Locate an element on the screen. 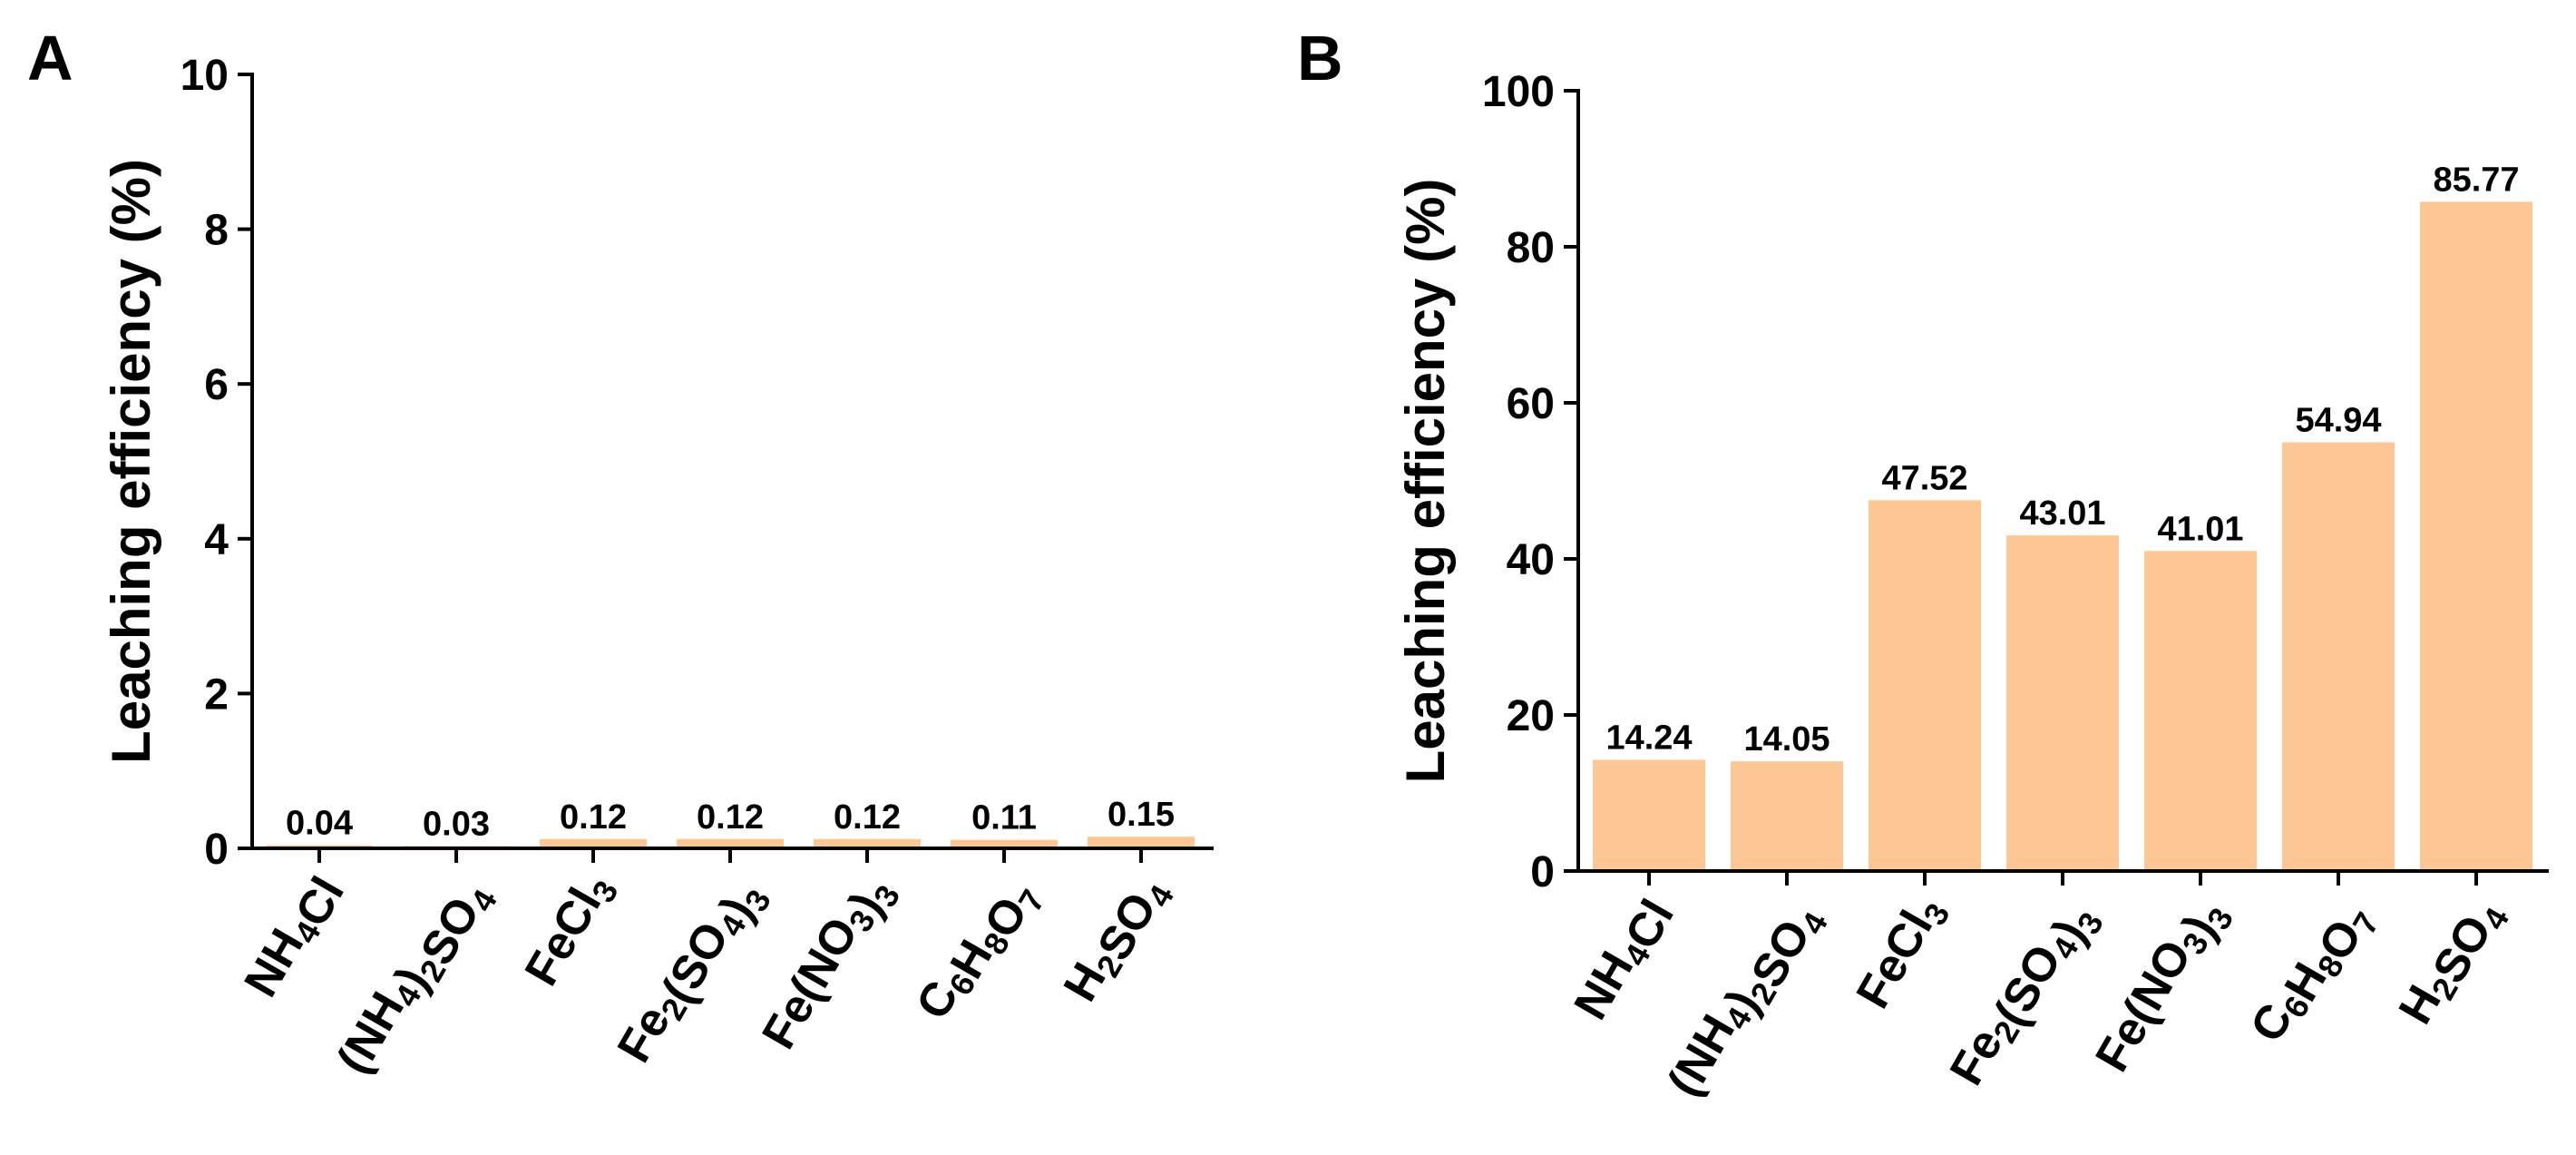  data-label: 0.15 is located at coordinates (1141, 815).